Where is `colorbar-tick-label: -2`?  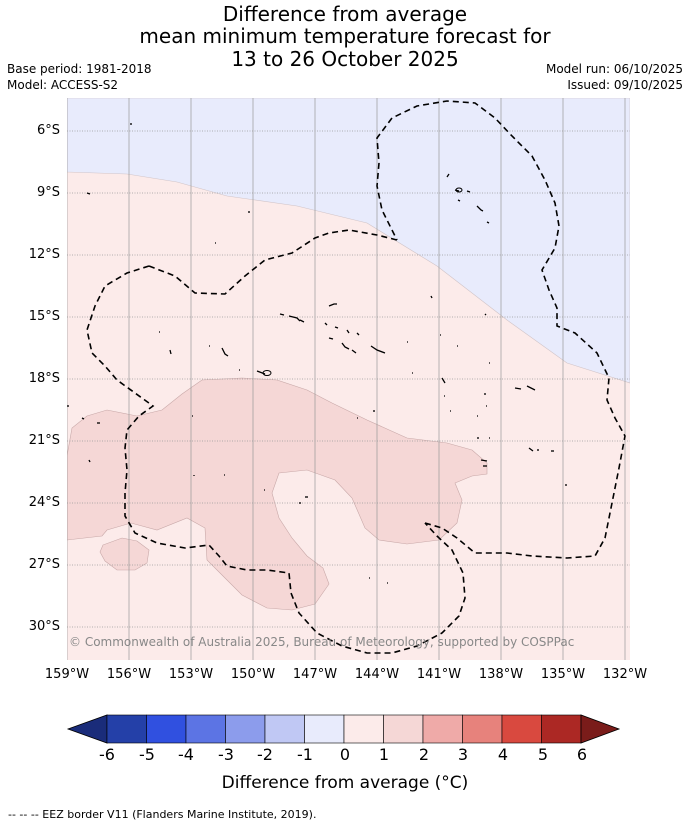
colorbar-tick-label: -2 is located at coordinates (265, 754).